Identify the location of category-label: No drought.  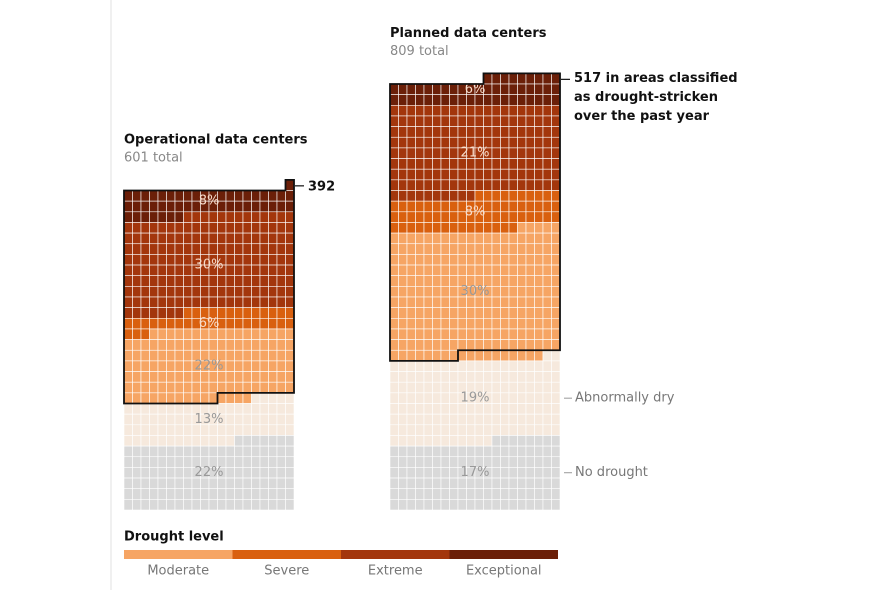
(611, 472).